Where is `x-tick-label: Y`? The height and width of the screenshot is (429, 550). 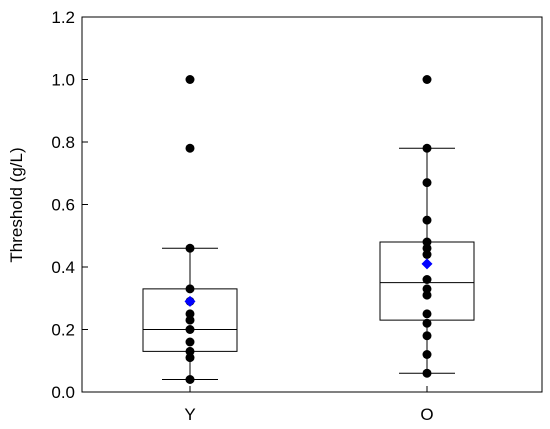 x-tick-label: Y is located at coordinates (189, 414).